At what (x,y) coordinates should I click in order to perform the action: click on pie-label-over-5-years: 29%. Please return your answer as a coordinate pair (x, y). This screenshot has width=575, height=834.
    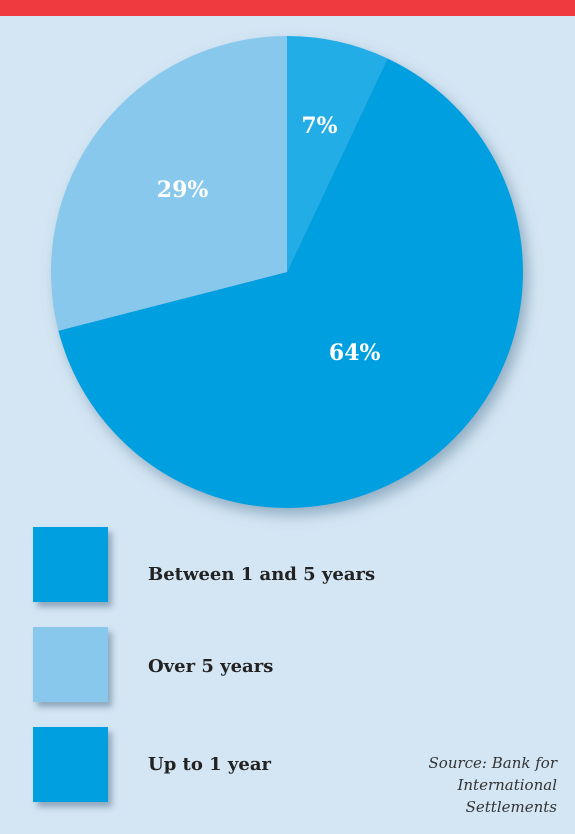
    Looking at the image, I should click on (183, 190).